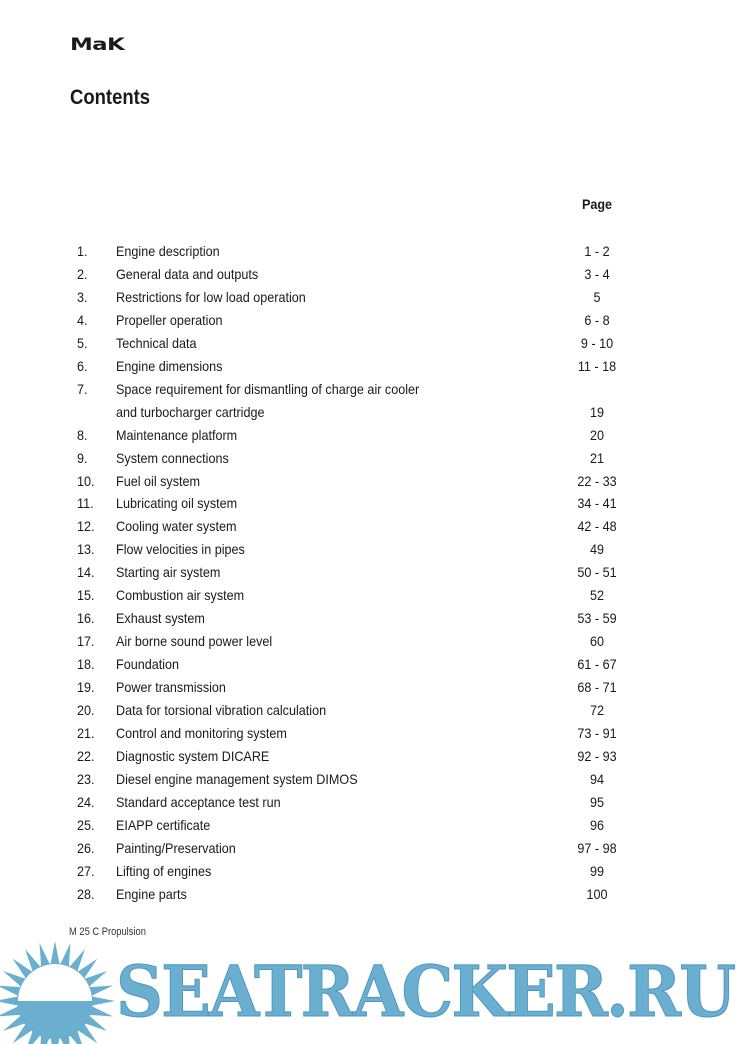 The width and height of the screenshot is (738, 1044). Describe the element at coordinates (211, 296) in the screenshot. I see `entry-title: Restrictions for low load operation` at that location.